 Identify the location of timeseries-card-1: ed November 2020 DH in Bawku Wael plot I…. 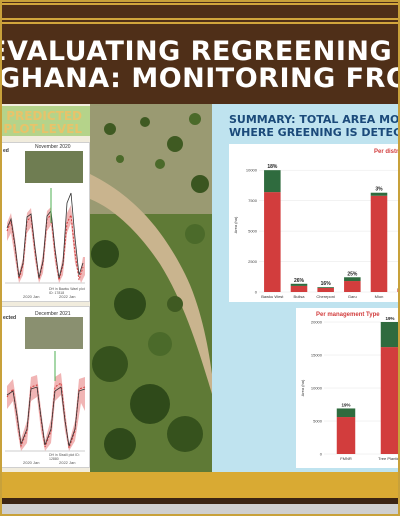
(45, 222).